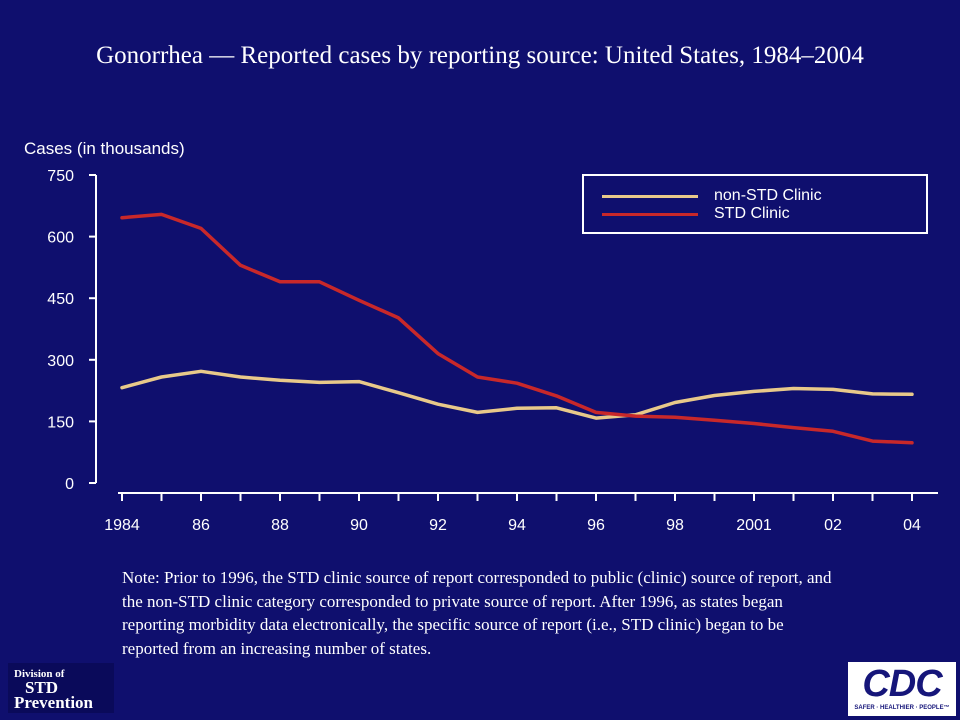 This screenshot has width=960, height=720. What do you see at coordinates (60, 299) in the screenshot?
I see `y-tick-label: 450` at bounding box center [60, 299].